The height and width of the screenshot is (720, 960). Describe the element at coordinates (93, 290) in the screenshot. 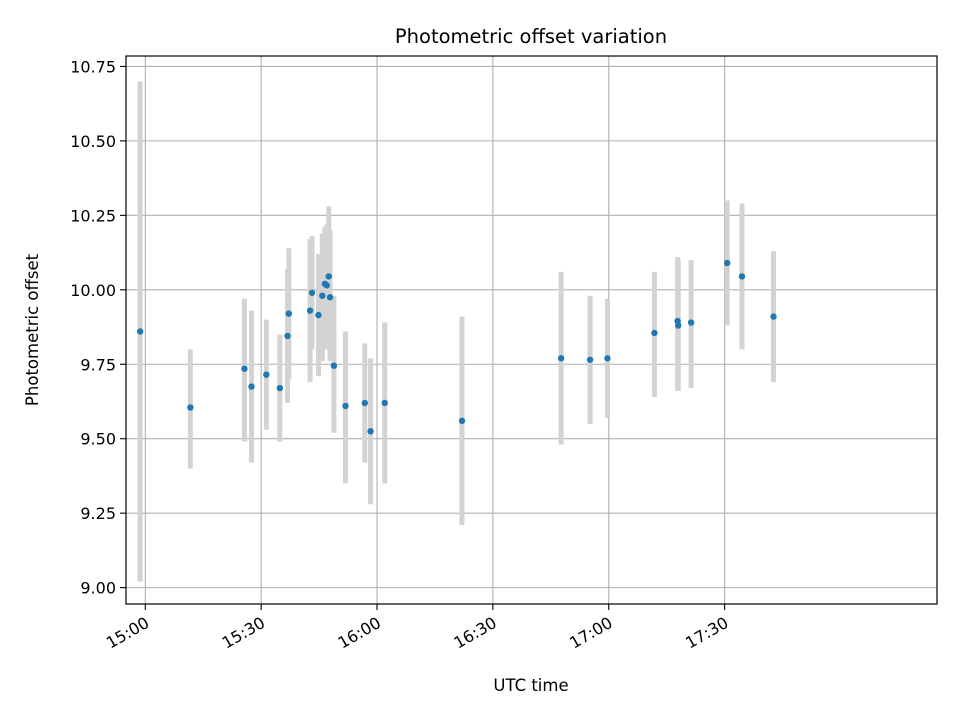

I see `y-tick-label: 10.00` at that location.